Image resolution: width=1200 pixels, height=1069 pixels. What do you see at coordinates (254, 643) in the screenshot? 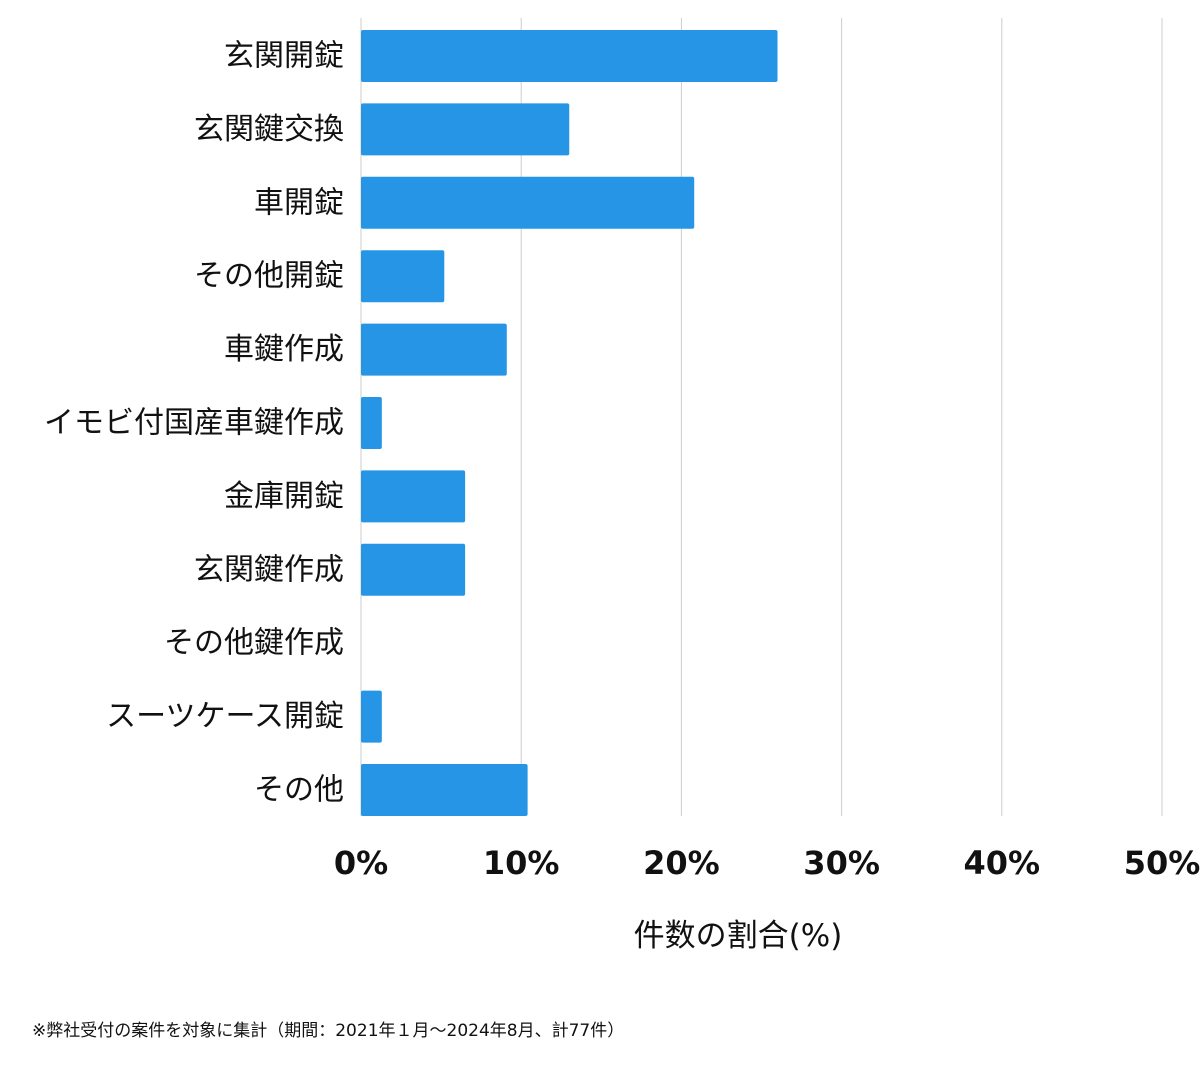
I see `category-label: その他鍵作成` at bounding box center [254, 643].